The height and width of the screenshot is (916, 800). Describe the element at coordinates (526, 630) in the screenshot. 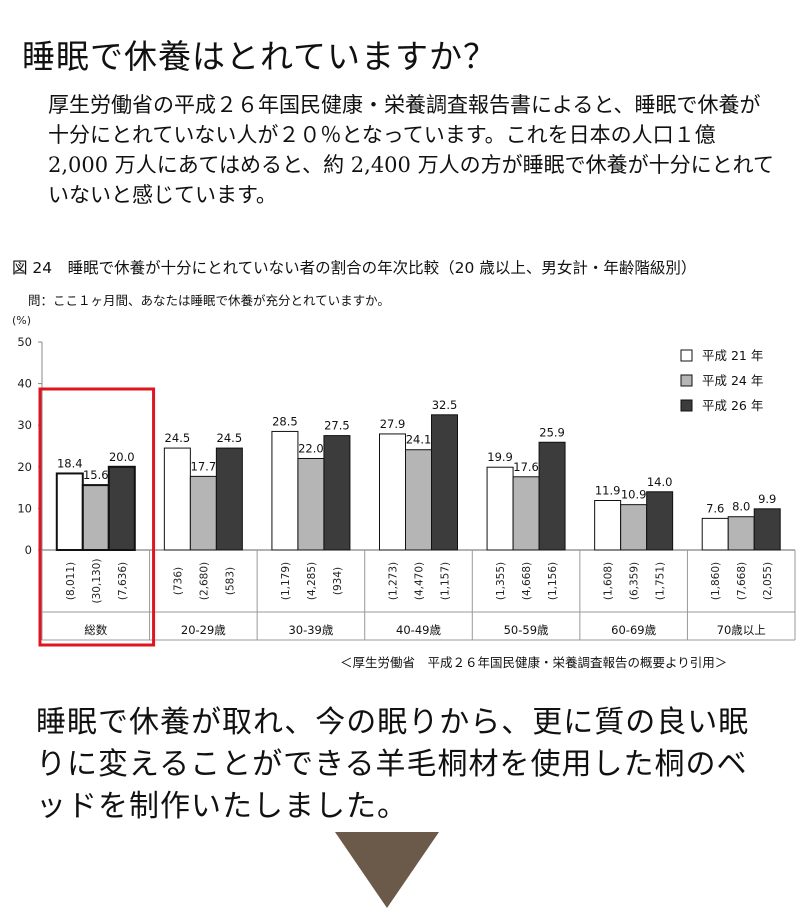

I see `x-tick-label: 50-59歳` at that location.